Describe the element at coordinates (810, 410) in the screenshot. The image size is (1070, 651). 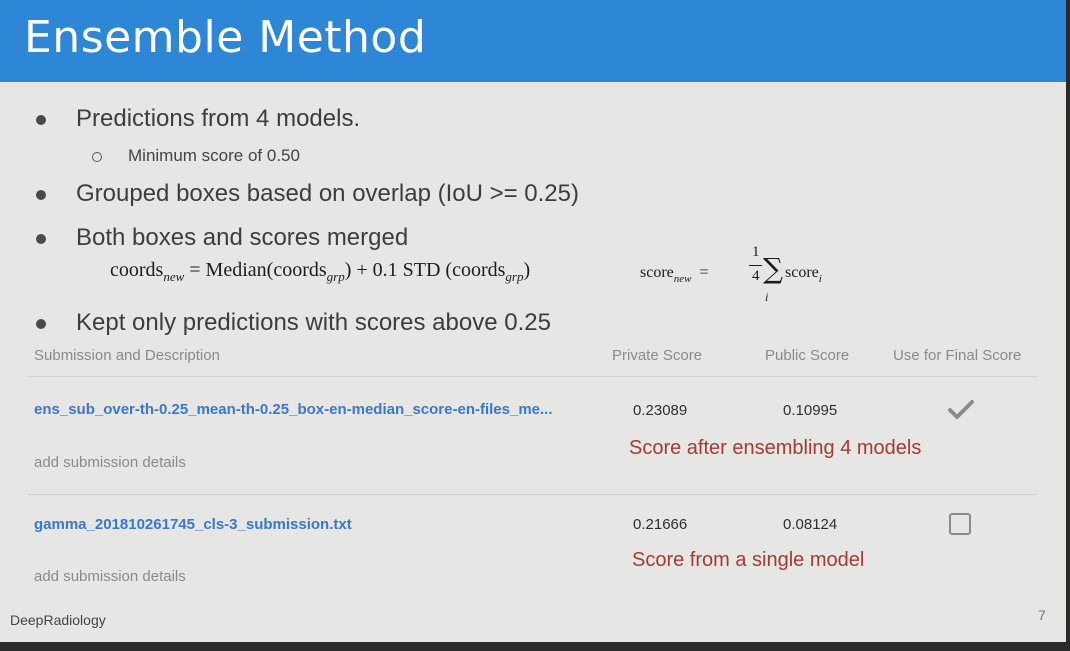
I see `public-score: 0.10995` at that location.